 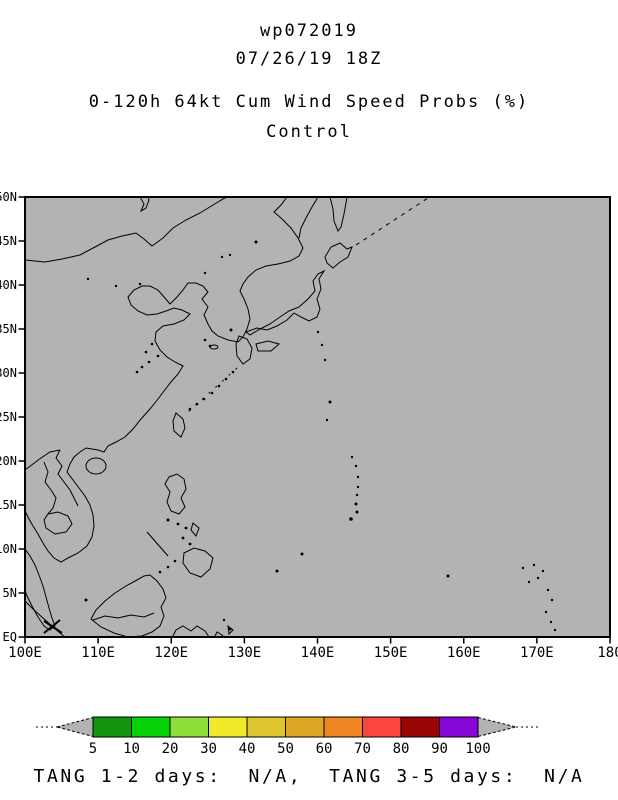 What do you see at coordinates (10, 593) in the screenshot?
I see `lat-tick-label: 5N` at bounding box center [10, 593].